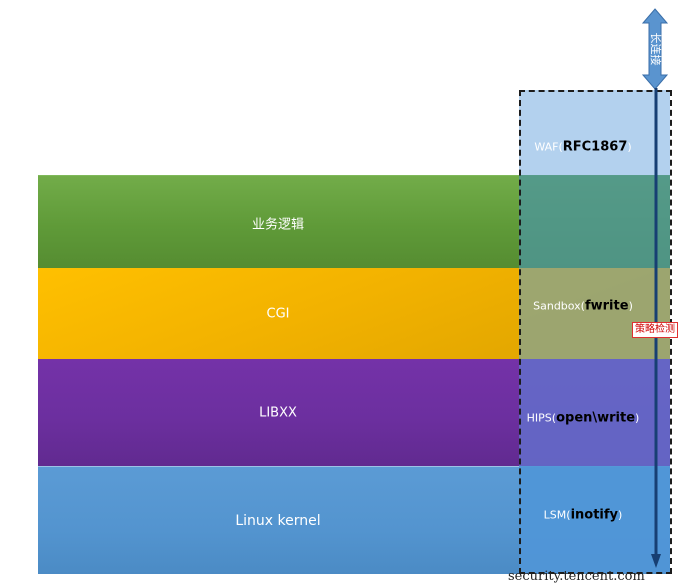 This screenshot has height=588, width=687. I want to click on waf-label: WAF(RFC1867), so click(583, 147).